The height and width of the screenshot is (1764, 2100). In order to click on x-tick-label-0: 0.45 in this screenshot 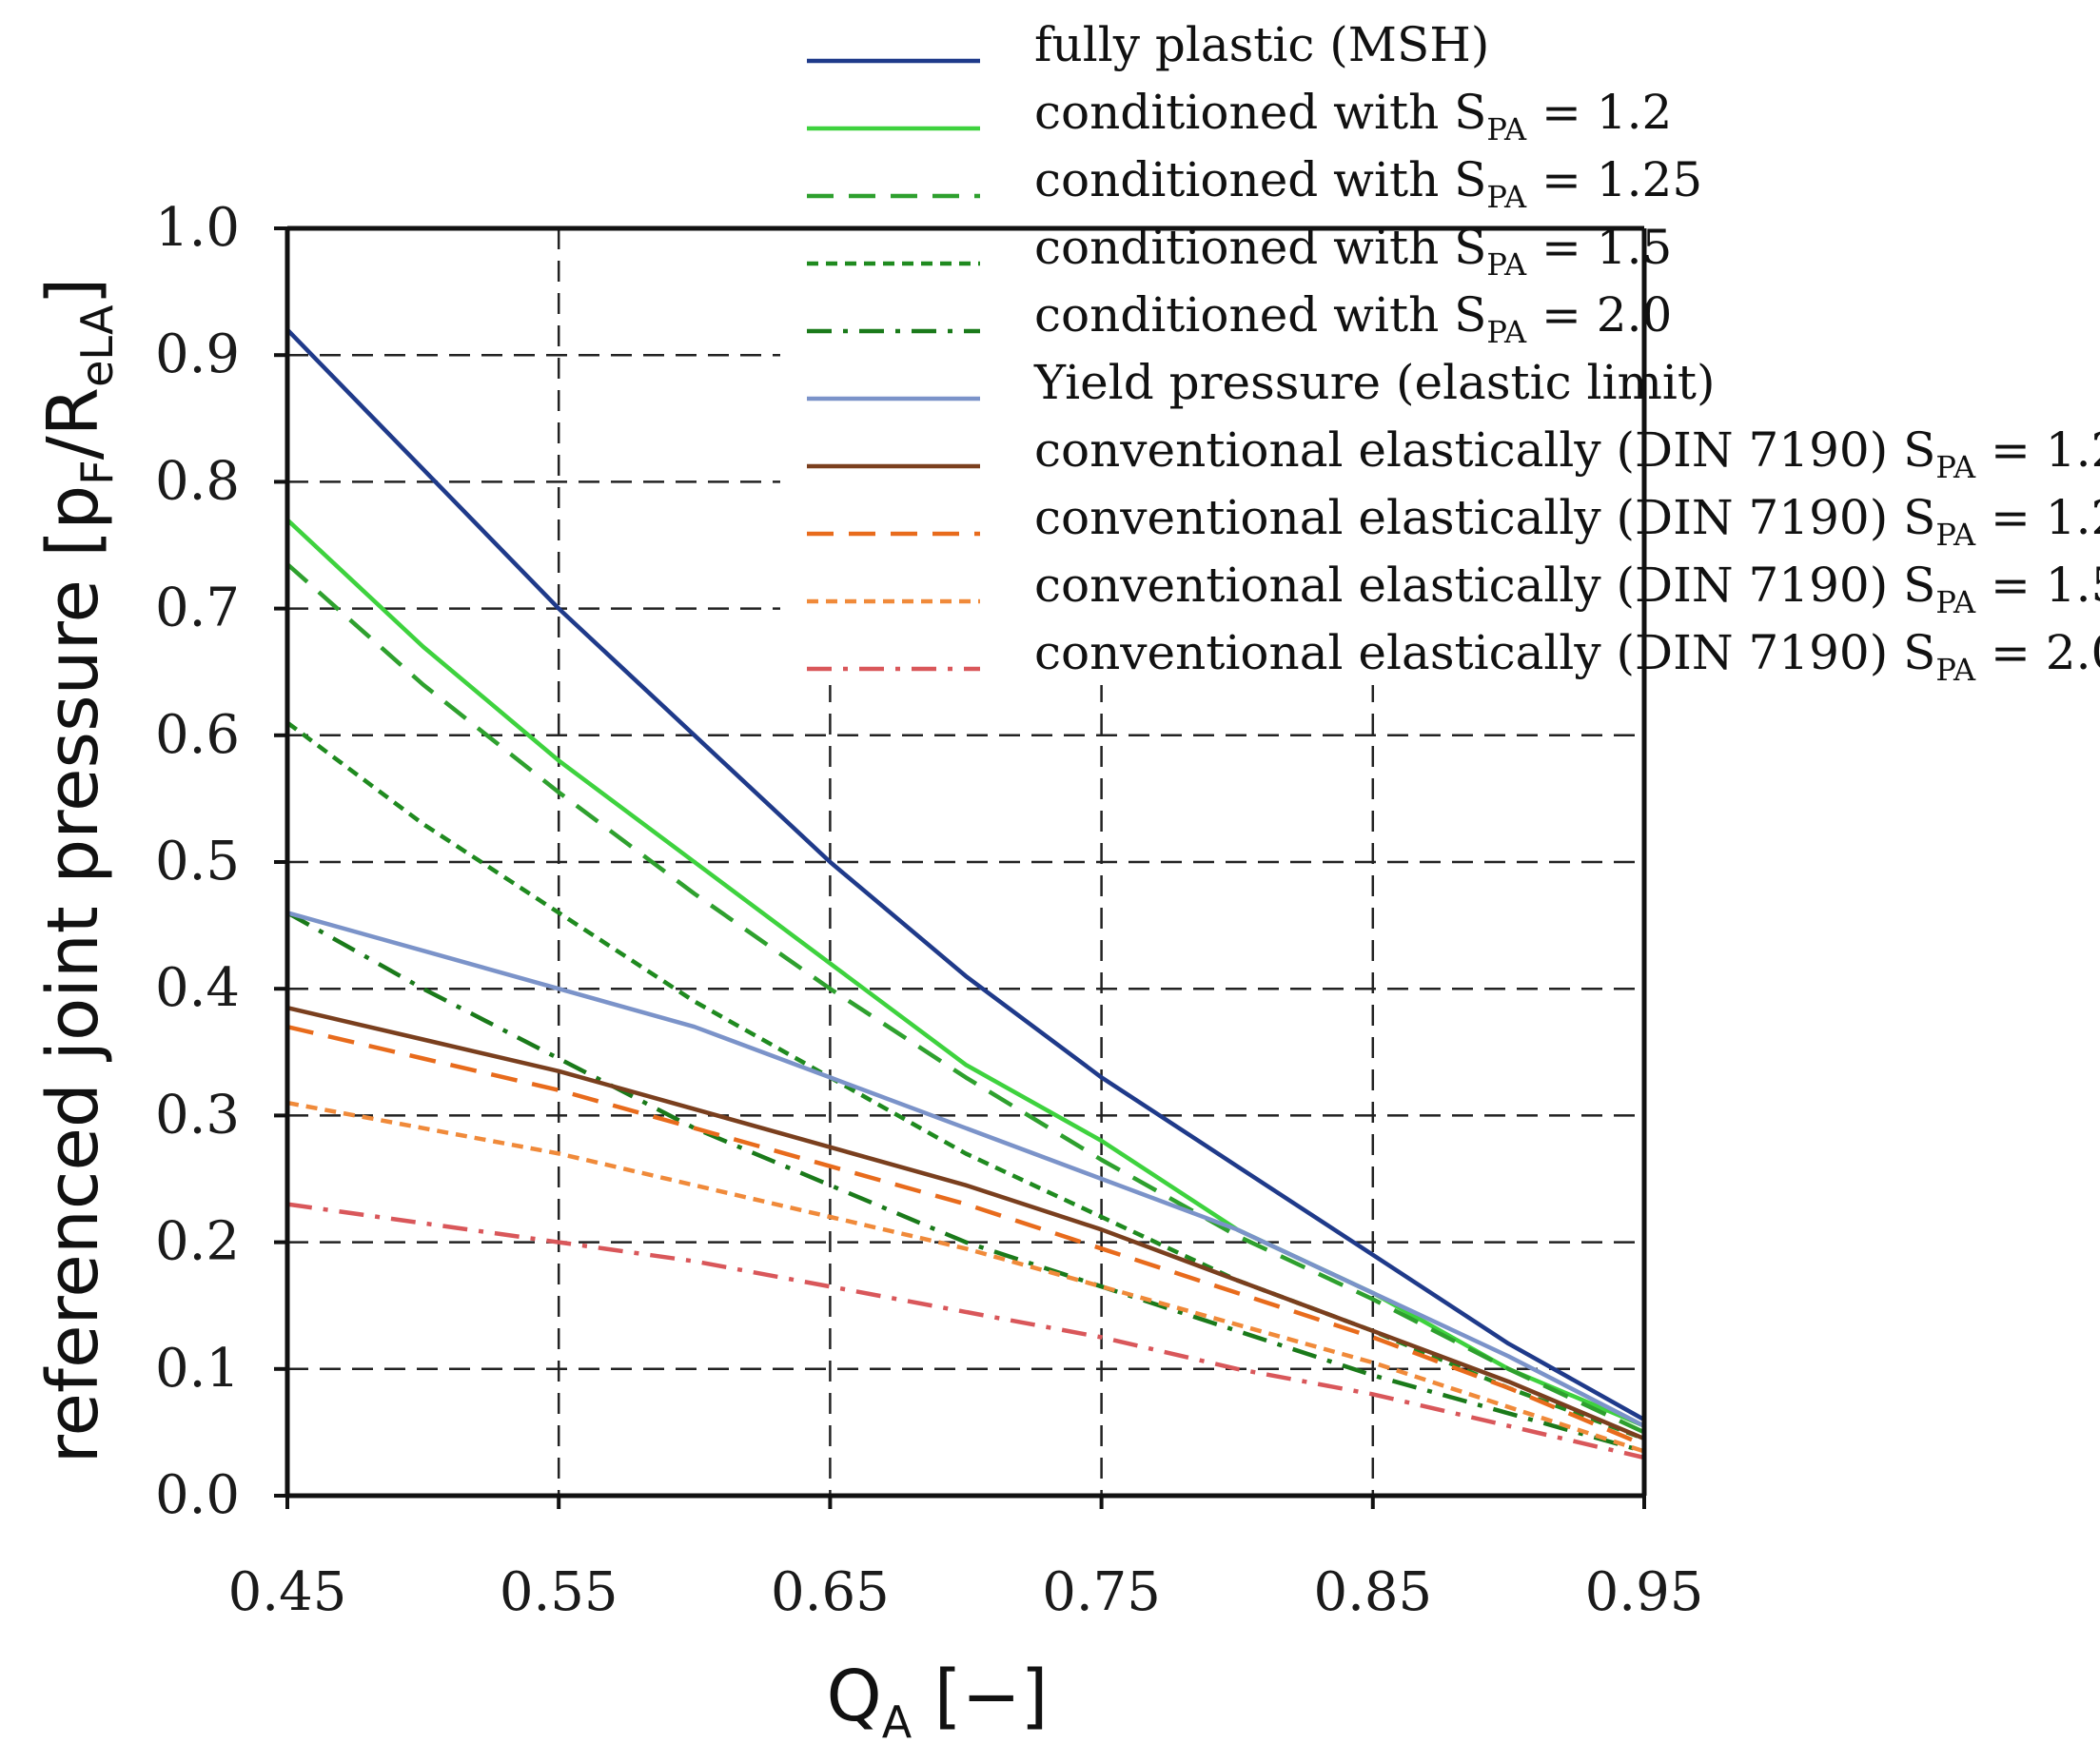, I will do `click(287, 1592)`.